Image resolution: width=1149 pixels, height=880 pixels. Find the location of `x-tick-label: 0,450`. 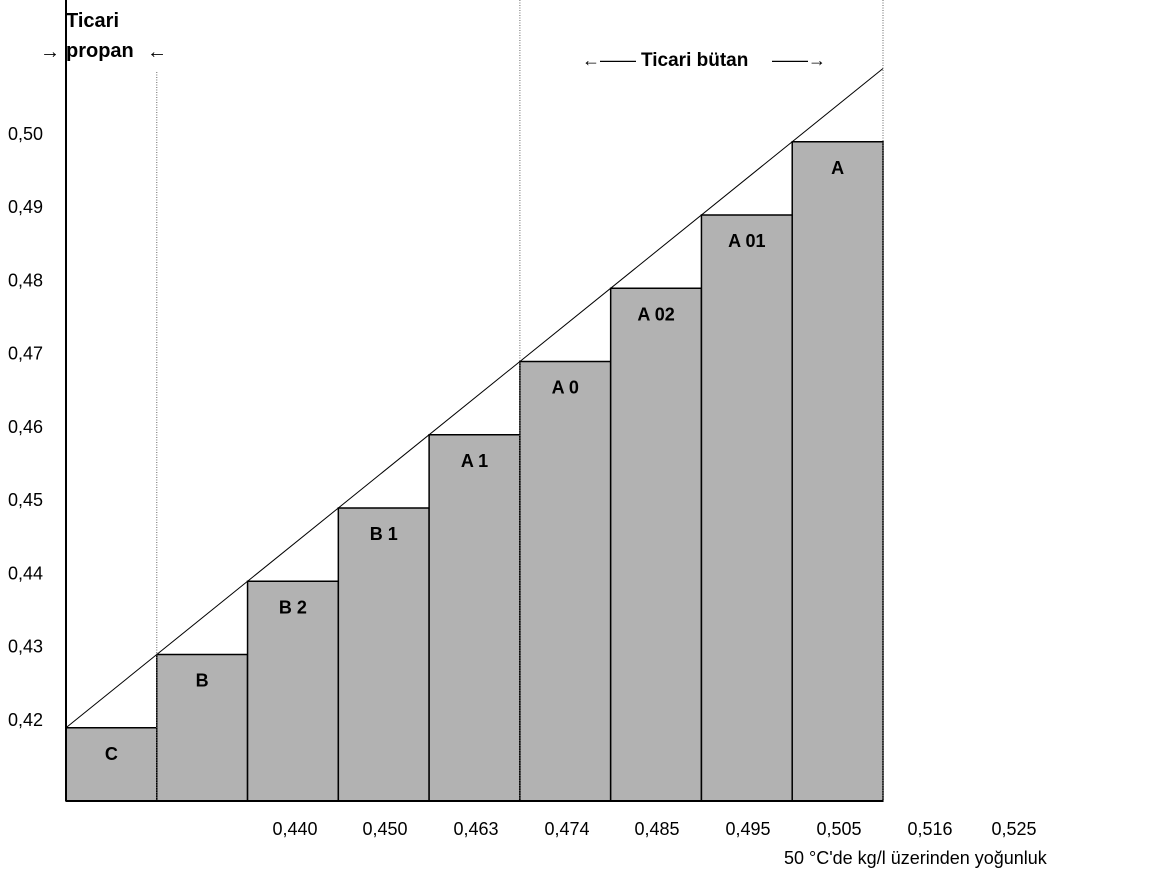

x-tick-label: 0,450 is located at coordinates (384, 829).